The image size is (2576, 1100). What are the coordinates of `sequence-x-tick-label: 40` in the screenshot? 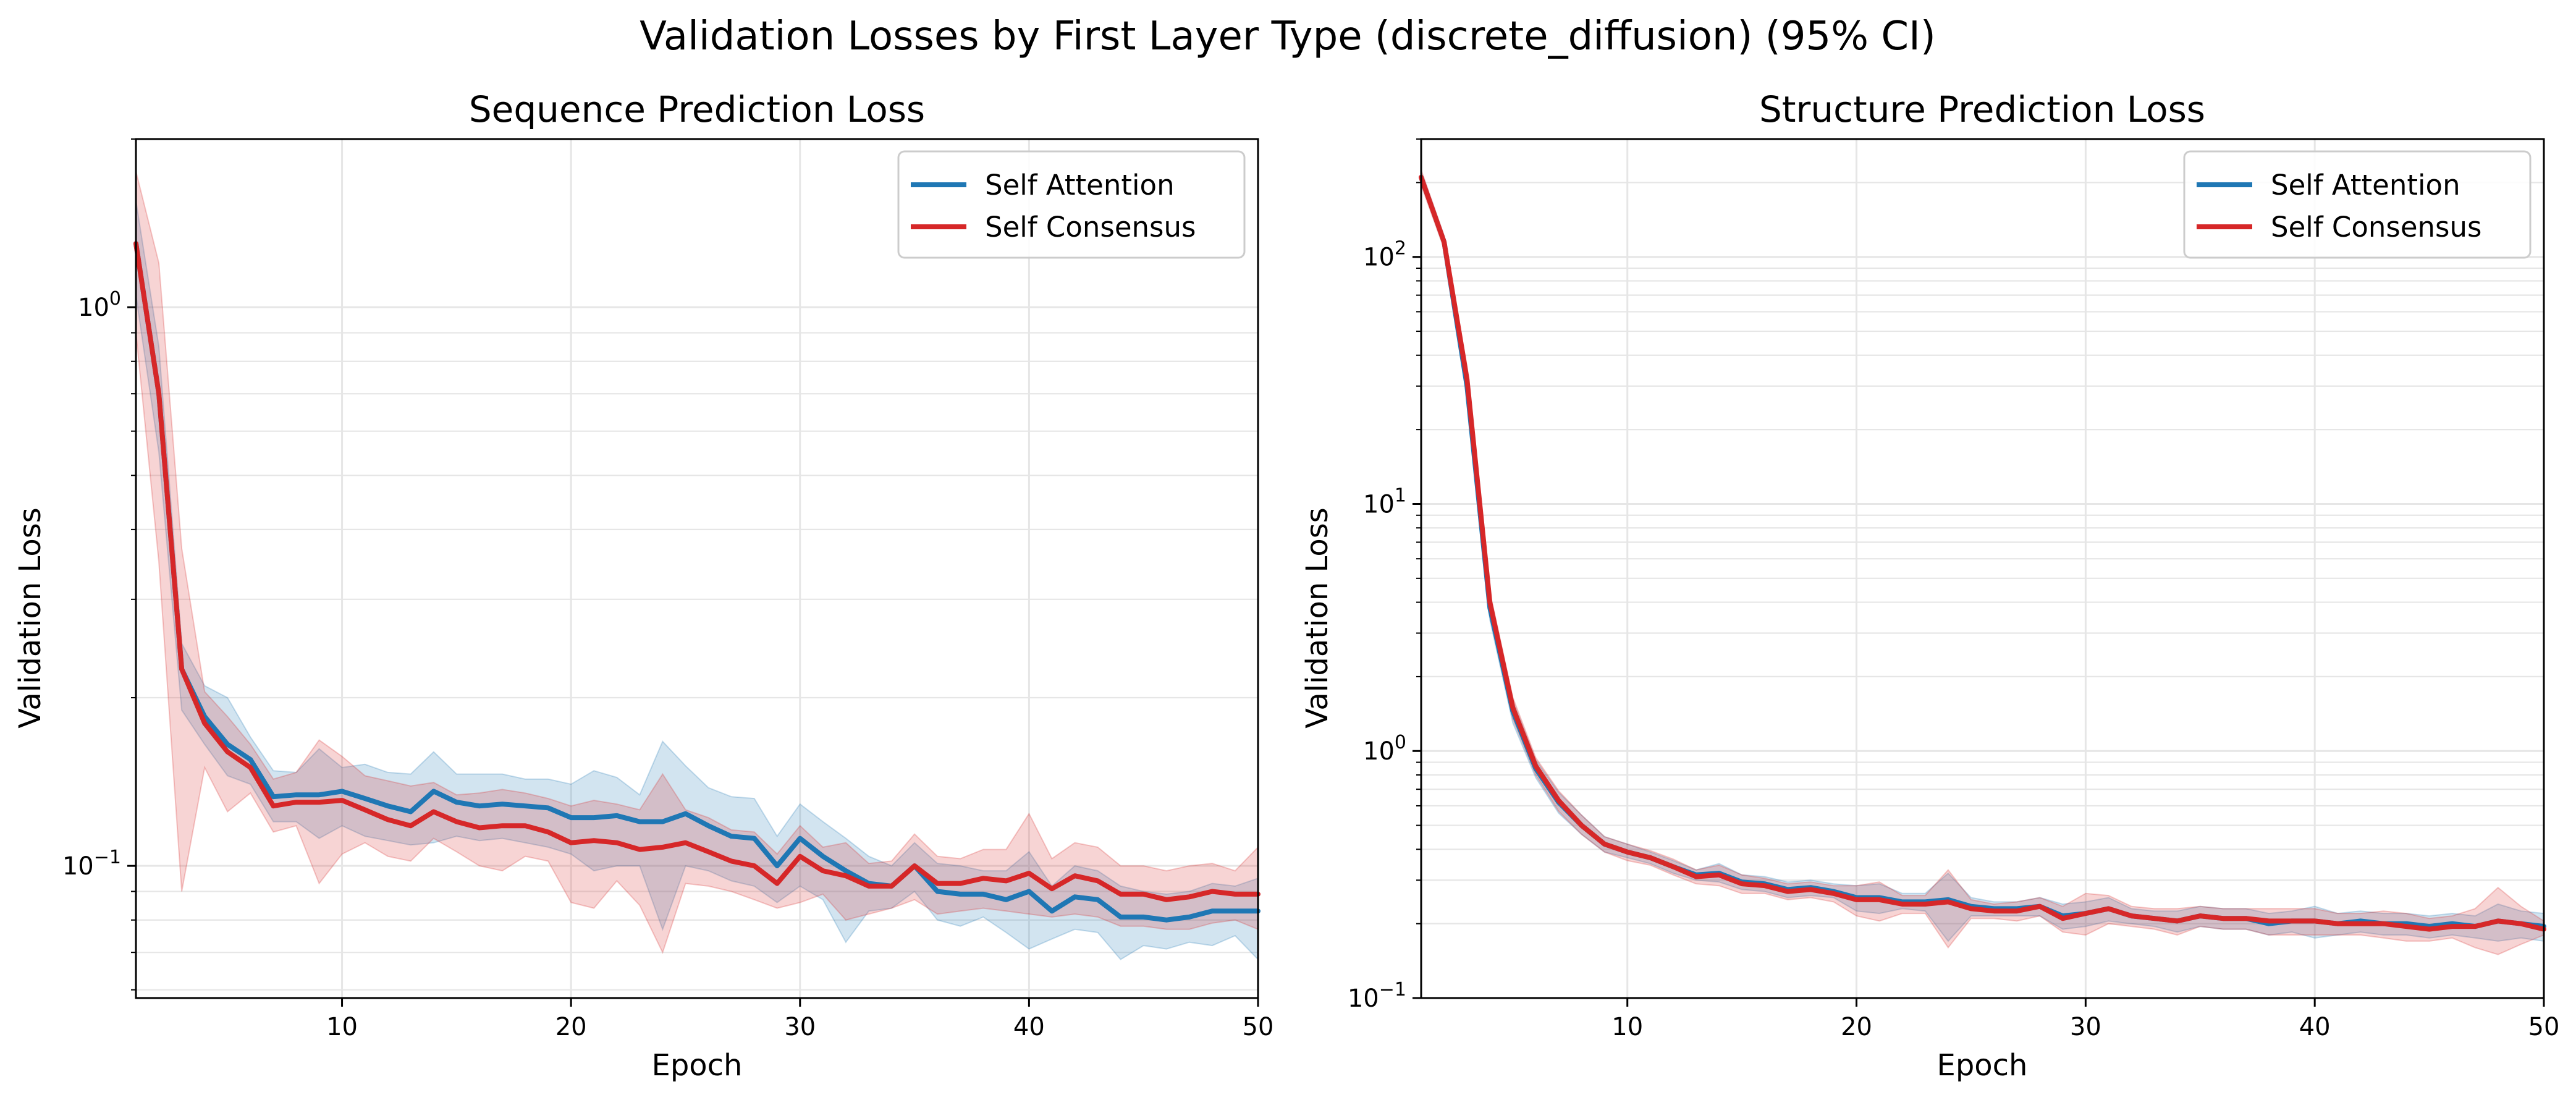 It's located at (1029, 1027).